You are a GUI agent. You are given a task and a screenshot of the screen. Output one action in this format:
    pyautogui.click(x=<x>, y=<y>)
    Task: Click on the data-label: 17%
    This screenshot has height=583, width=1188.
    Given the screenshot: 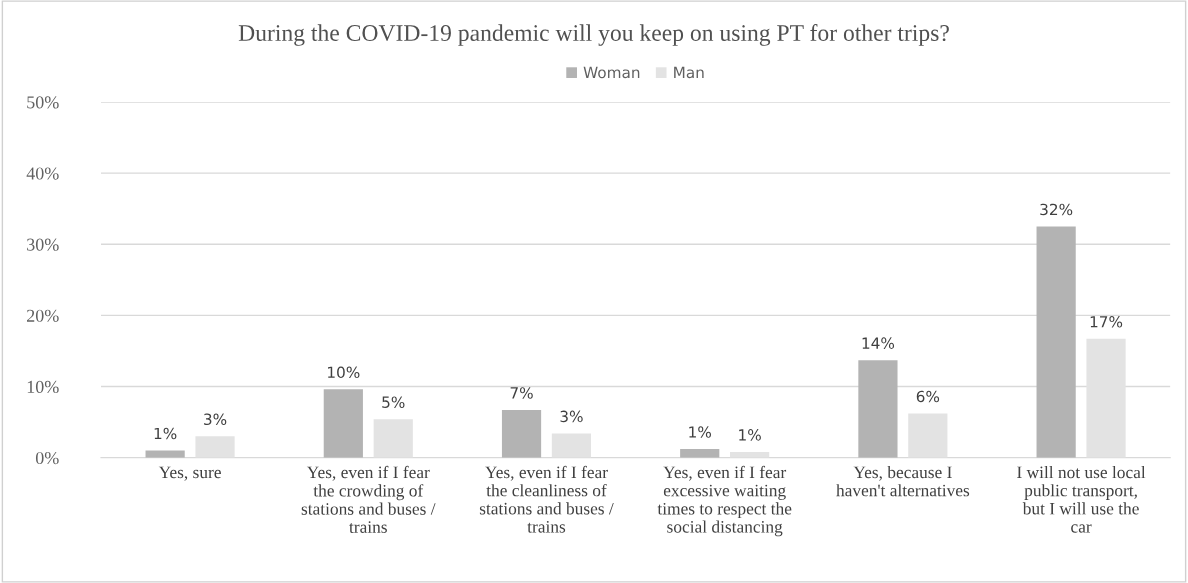 What is the action you would take?
    pyautogui.click(x=1106, y=322)
    